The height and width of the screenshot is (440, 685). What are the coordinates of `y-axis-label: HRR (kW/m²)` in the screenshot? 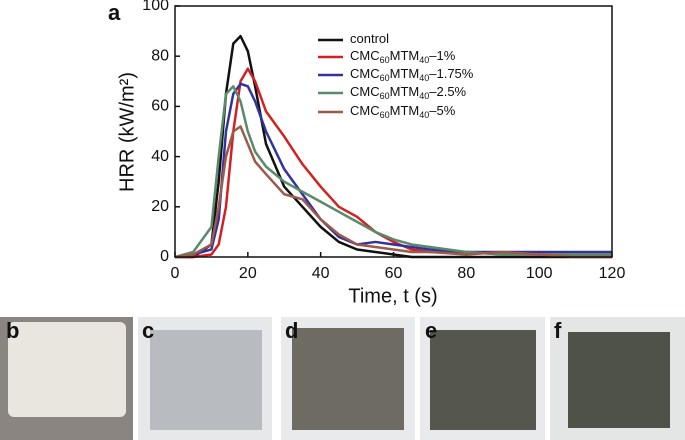 It's located at (127, 132).